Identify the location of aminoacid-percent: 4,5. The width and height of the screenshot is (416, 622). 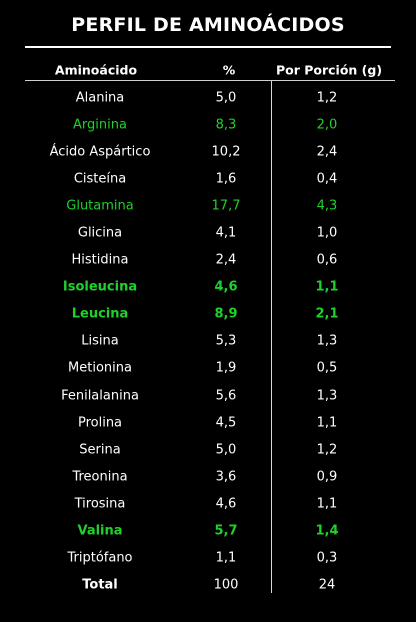
(226, 423).